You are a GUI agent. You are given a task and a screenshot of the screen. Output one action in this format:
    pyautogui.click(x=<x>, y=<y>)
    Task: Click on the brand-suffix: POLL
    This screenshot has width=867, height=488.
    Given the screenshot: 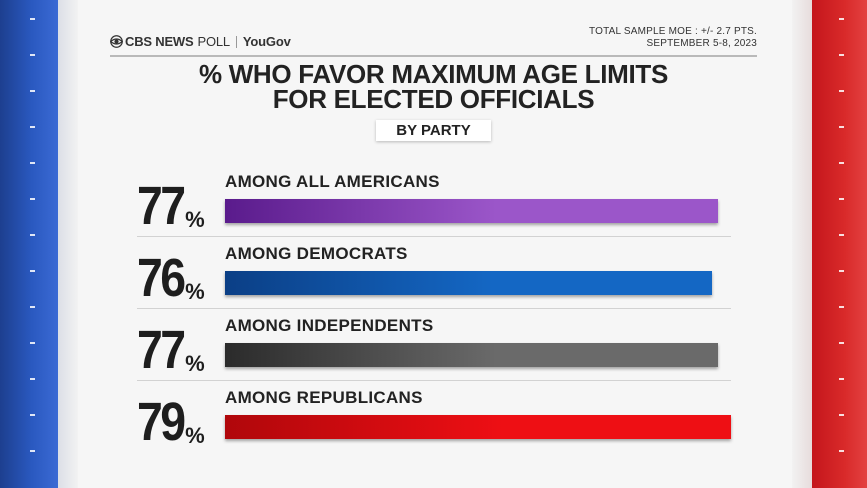 What is the action you would take?
    pyautogui.click(x=213, y=41)
    